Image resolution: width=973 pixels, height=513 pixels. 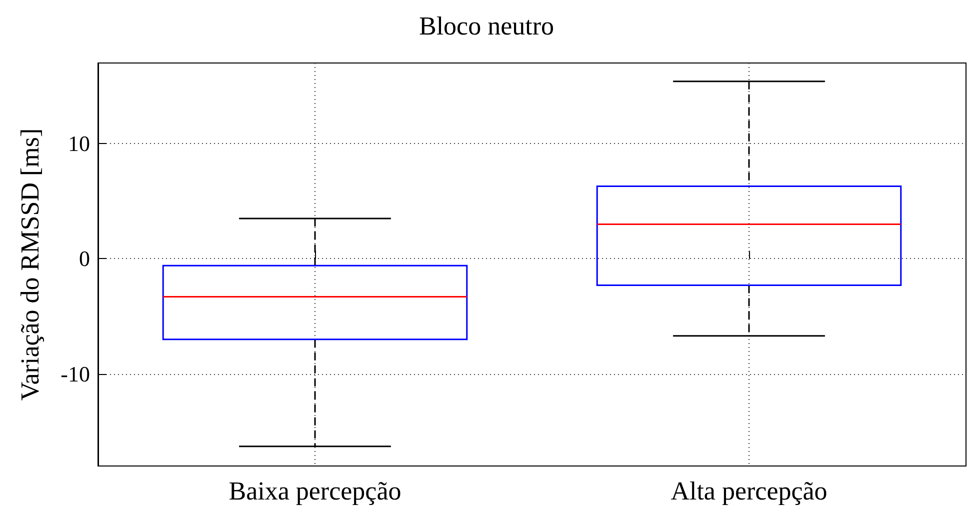 I want to click on y-tick-label: -10, so click(x=75, y=373).